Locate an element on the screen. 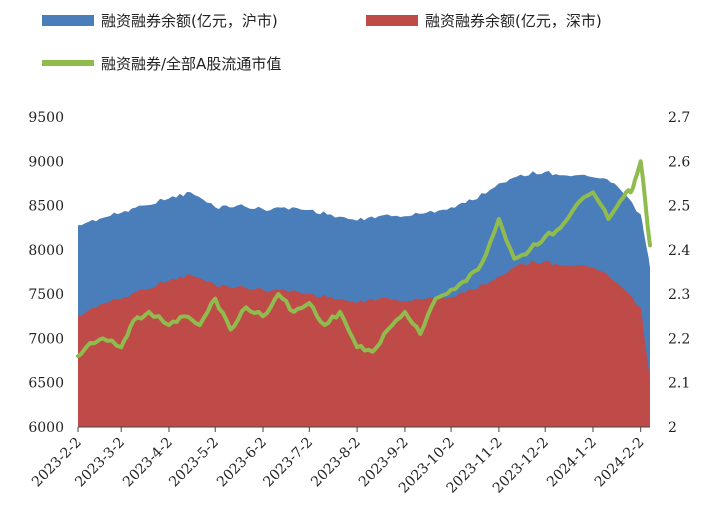 The image size is (705, 531). y-right-tick-label: 2 is located at coordinates (672, 428).